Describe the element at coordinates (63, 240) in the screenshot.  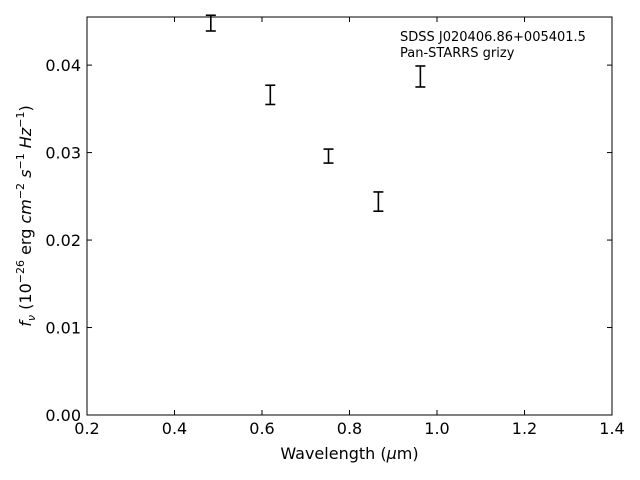
I see `y-tick-label: 0.02` at that location.